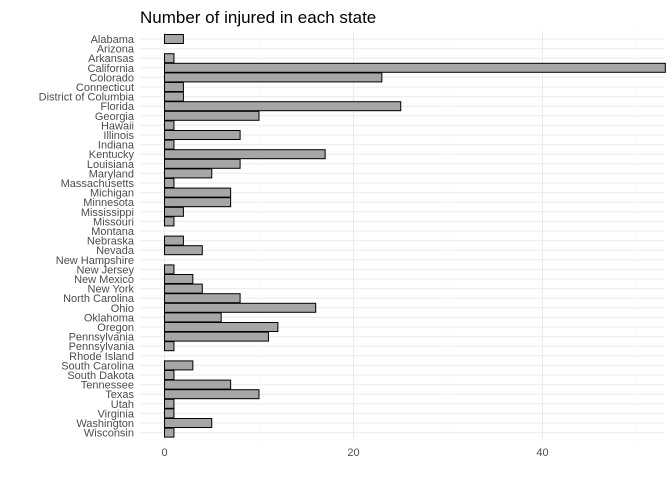  I want to click on x-tick-label: 20, so click(353, 453).